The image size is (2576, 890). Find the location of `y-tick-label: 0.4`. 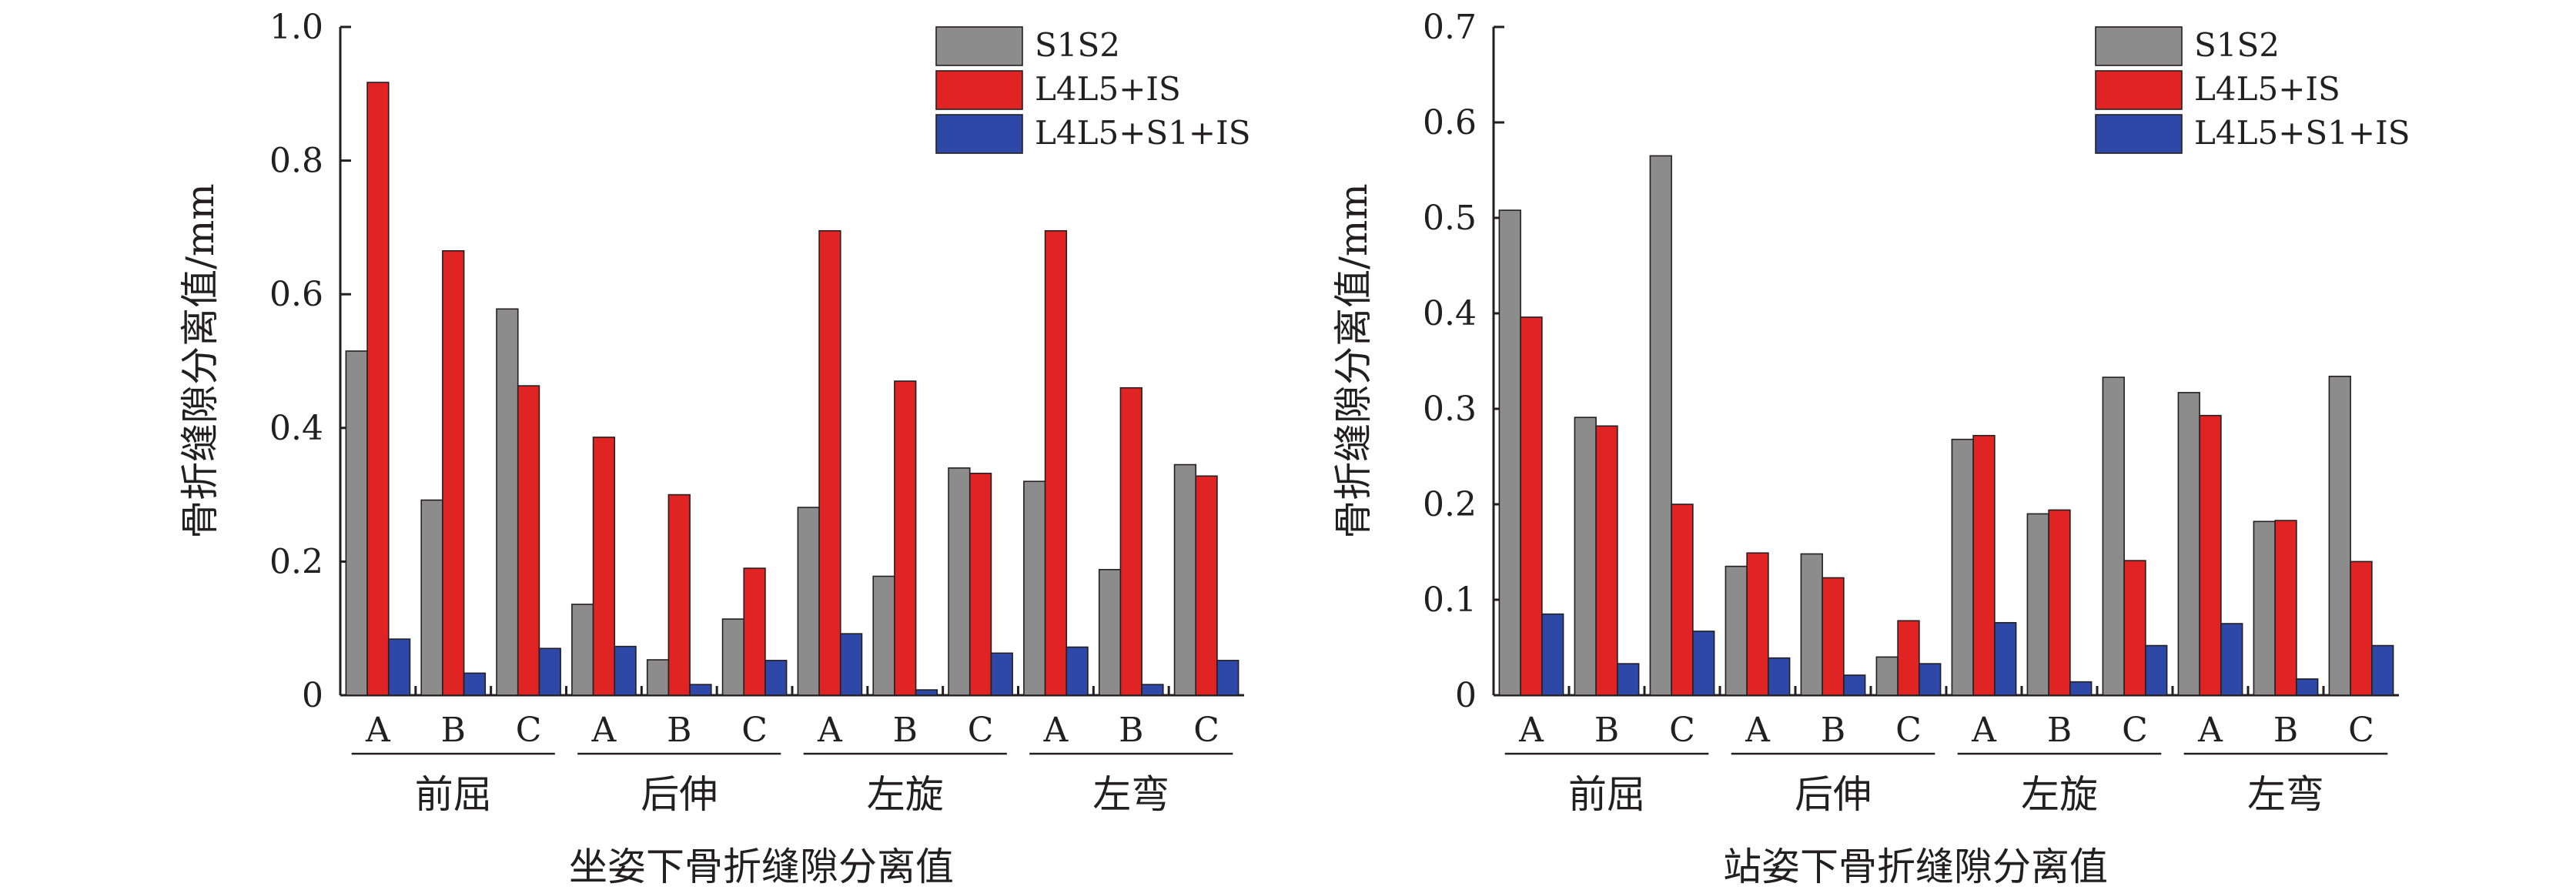

y-tick-label: 0.4 is located at coordinates (296, 429).